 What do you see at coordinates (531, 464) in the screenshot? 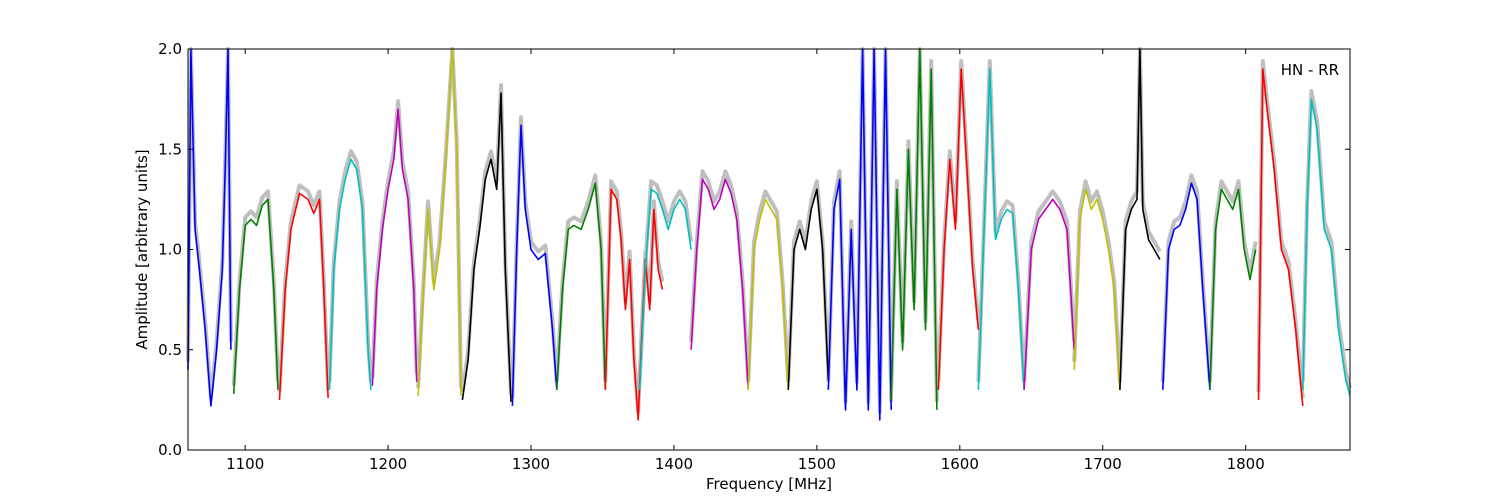
I see `x-tick-label-1300: 1300` at bounding box center [531, 464].